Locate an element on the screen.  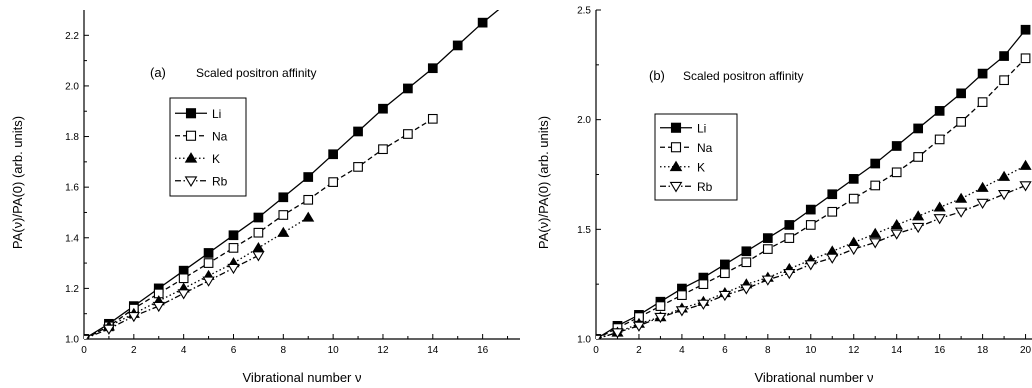
panel-label: (b) is located at coordinates (657, 75).